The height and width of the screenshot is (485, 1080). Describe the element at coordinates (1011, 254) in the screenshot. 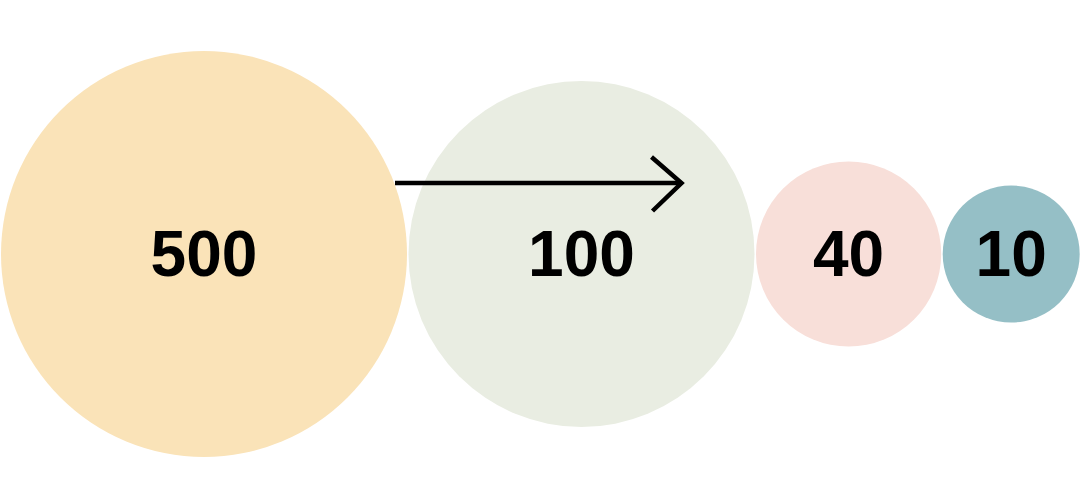

I see `data-label: 10` at that location.